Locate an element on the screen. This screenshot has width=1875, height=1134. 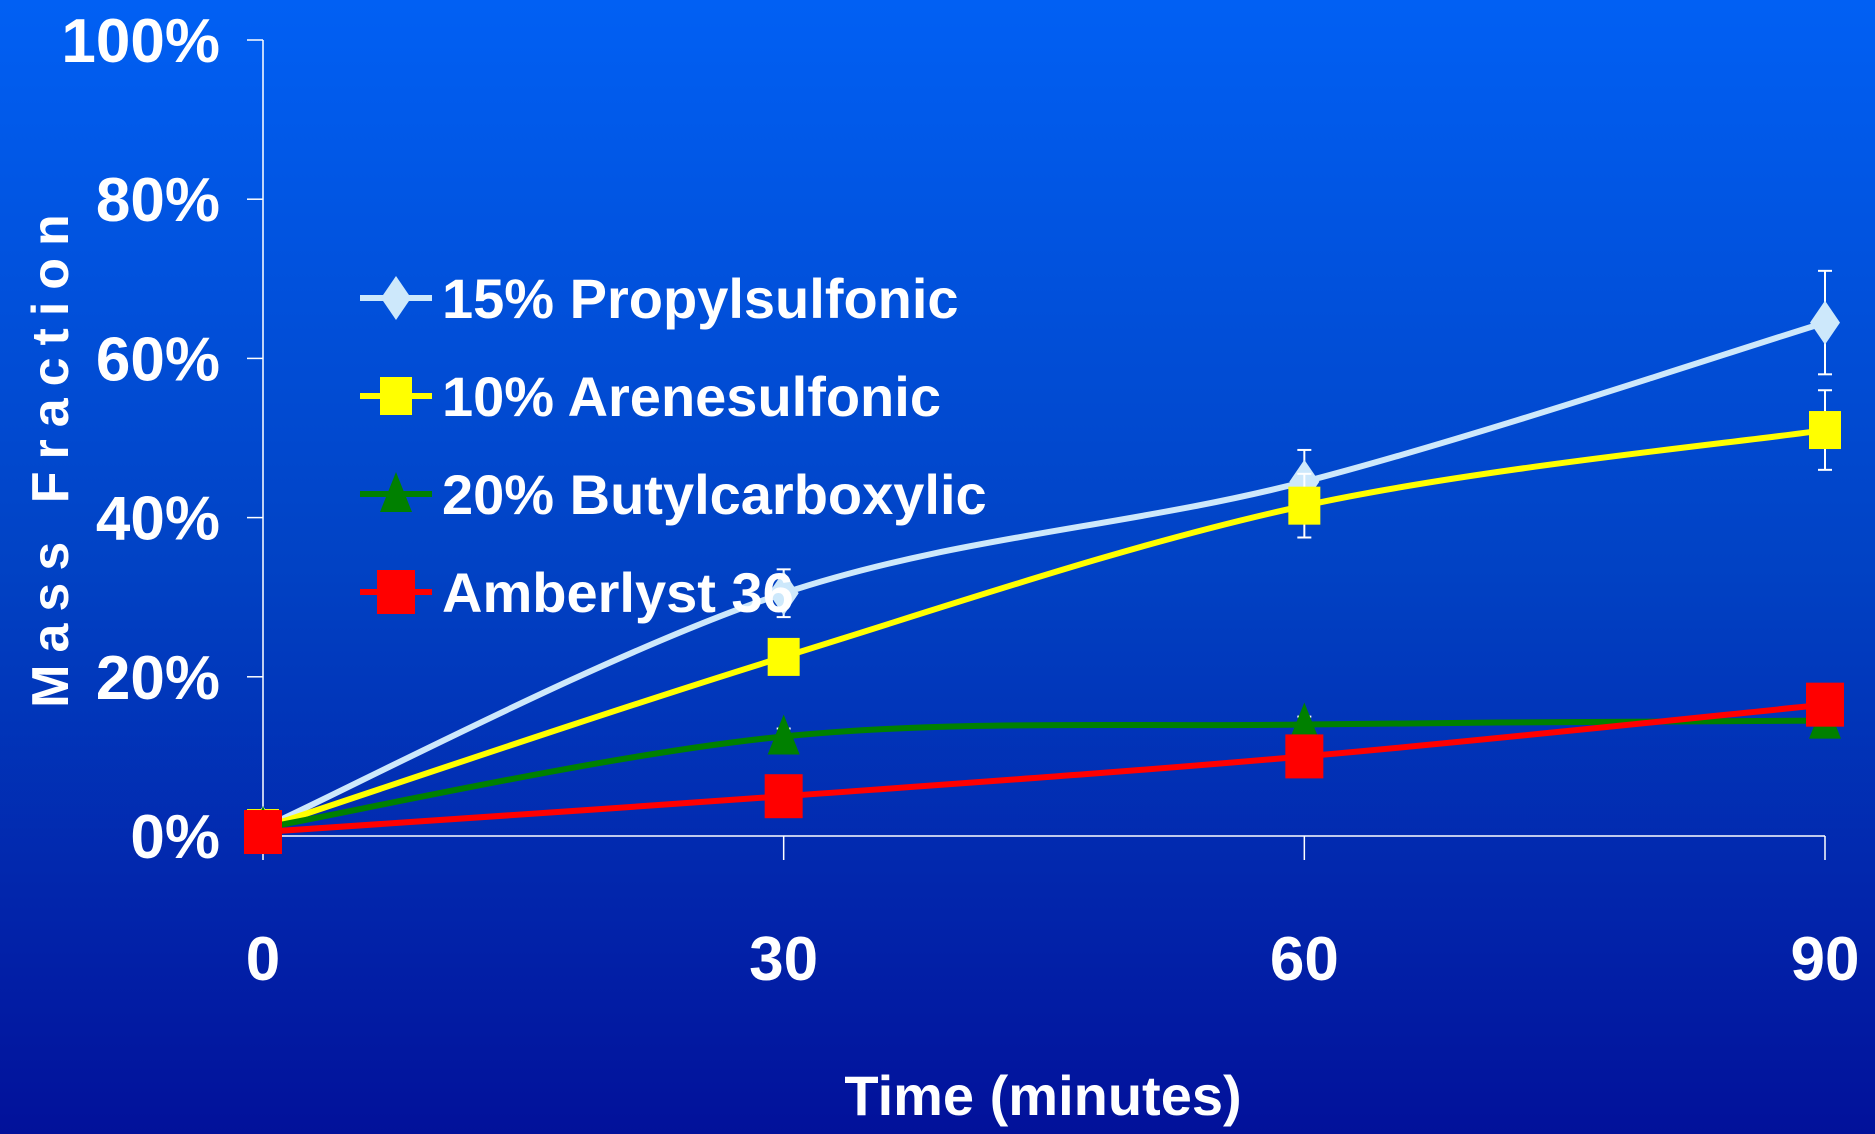
y-tick-labels: 0% 20% 40% 60% 80% 100% is located at coordinates (140, 439).